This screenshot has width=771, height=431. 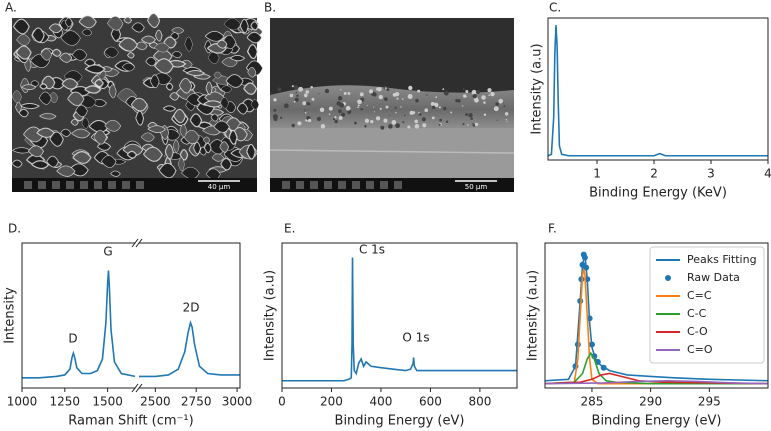 I want to click on x-tick-label: 4, so click(x=767, y=174).